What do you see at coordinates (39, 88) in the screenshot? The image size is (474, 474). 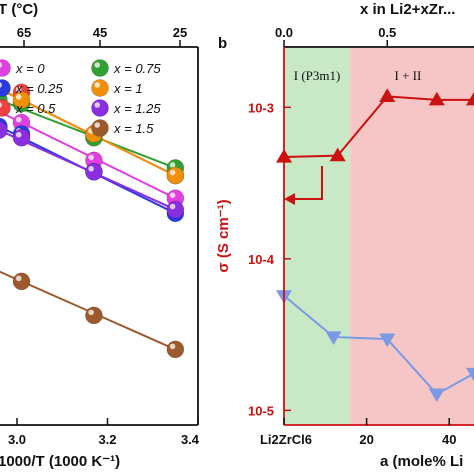 I see `legend-label: x = 0.25` at bounding box center [39, 88].